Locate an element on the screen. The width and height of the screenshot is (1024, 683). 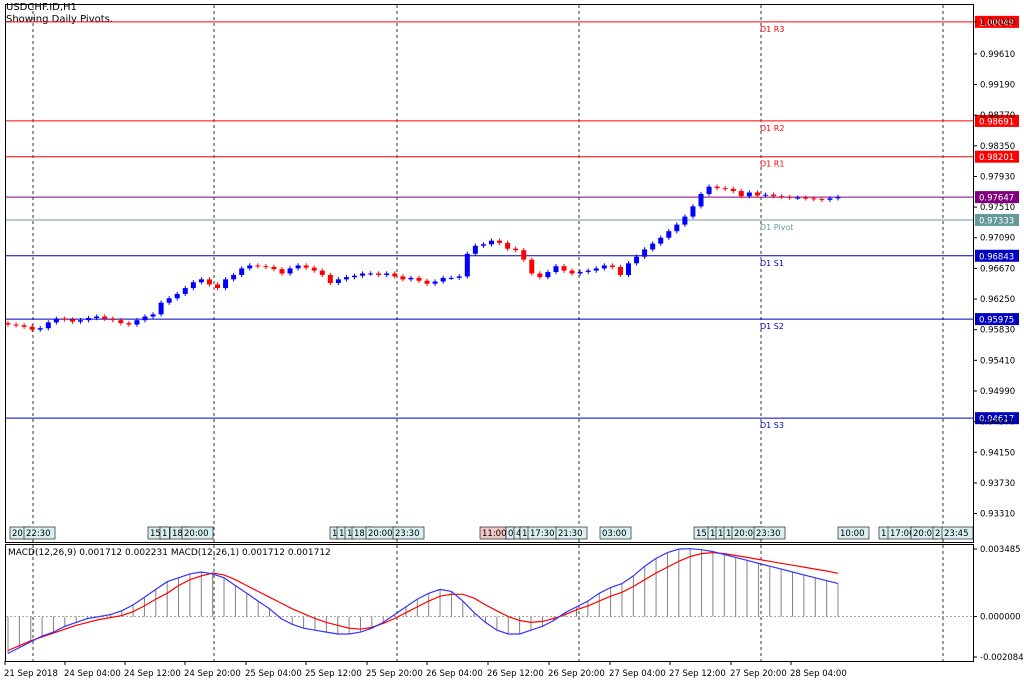
session-marker-label: 20:00 is located at coordinates (196, 534).